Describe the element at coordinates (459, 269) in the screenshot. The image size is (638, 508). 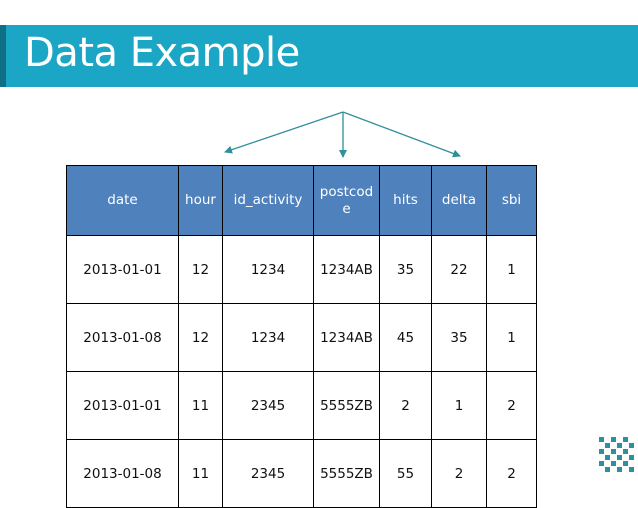
I see `cell-delta: 22` at that location.